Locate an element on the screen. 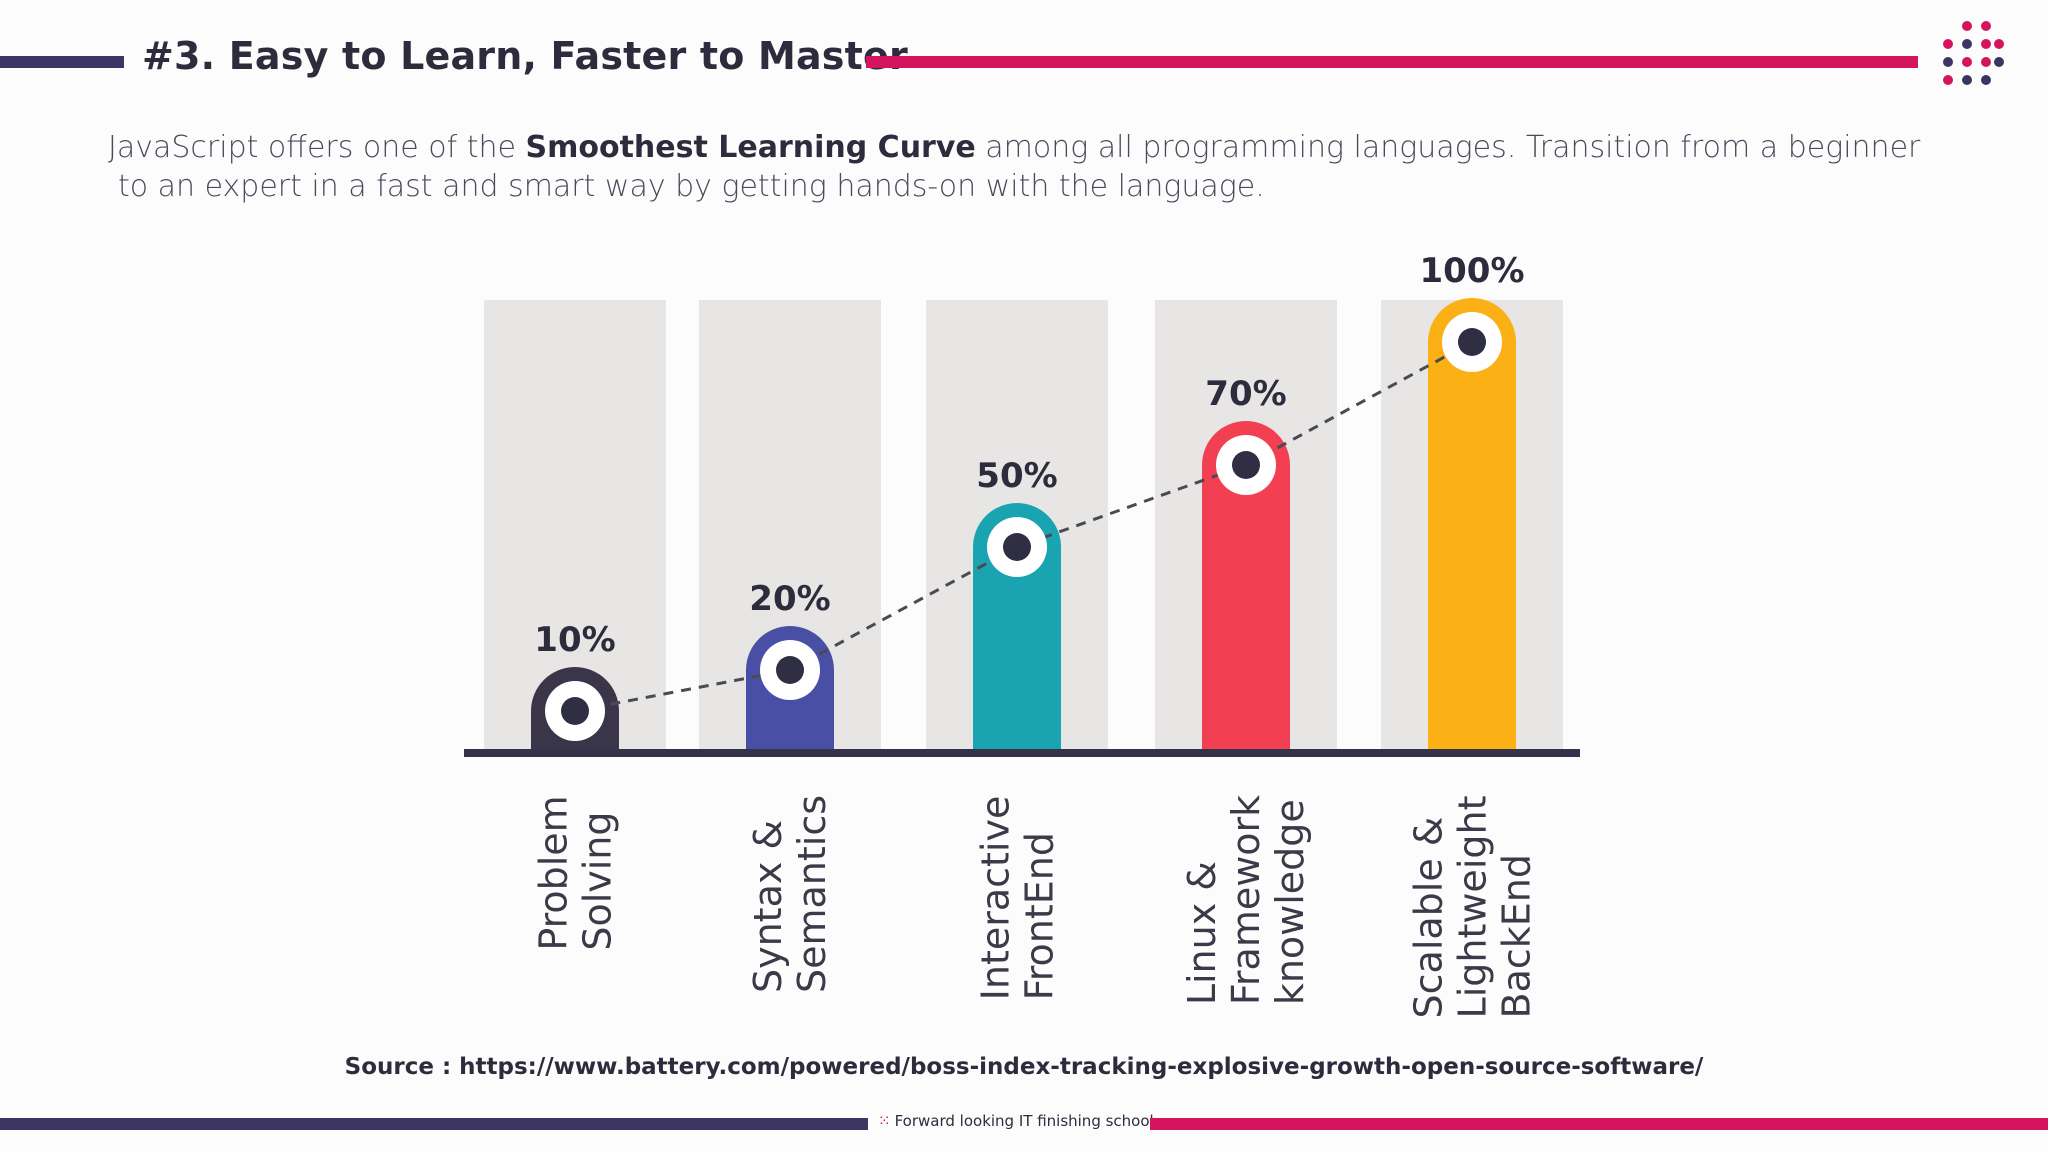  footer-tagline: ⁙ Forward looking IT finishing school is located at coordinates (1016, 1121).